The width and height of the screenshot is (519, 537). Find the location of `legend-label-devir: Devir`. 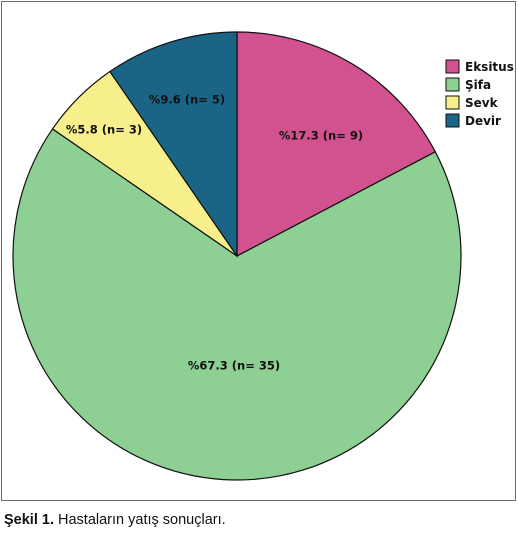

legend-label-devir: Devir is located at coordinates (483, 121).